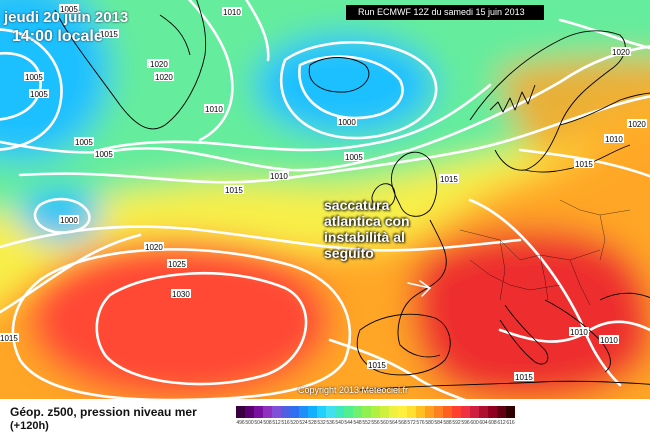  I want to click on black-sea, so click(624, 296).